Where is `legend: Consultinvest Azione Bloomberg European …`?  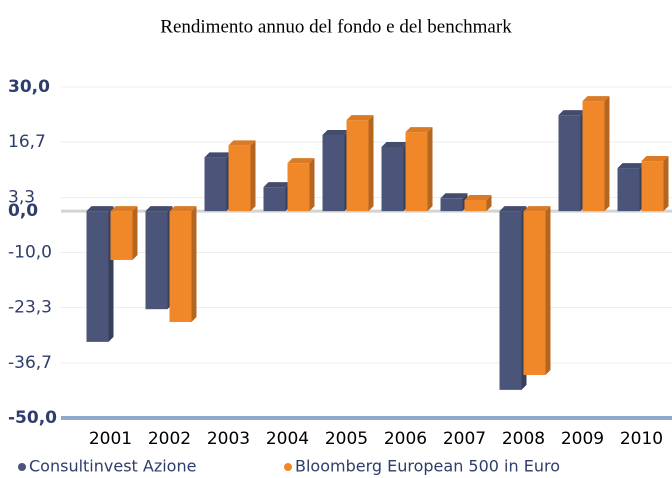
legend: Consultinvest Azione Bloomberg European … is located at coordinates (289, 466).